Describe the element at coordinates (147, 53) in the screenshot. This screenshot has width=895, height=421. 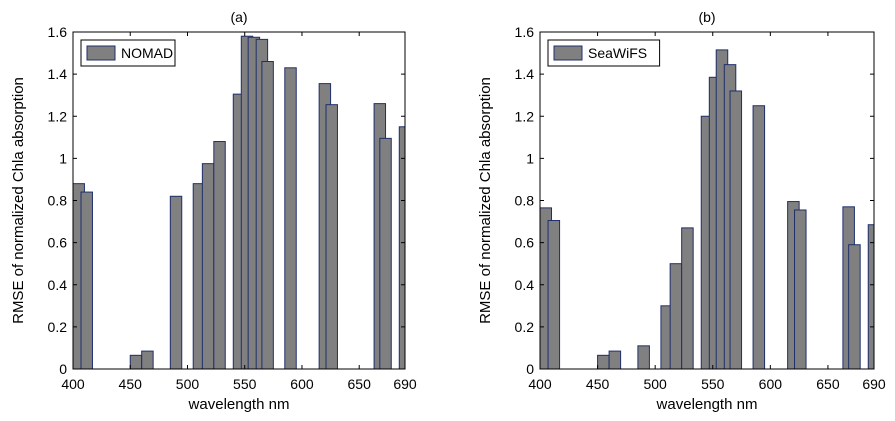
I see `legend-label: NOMAD` at that location.